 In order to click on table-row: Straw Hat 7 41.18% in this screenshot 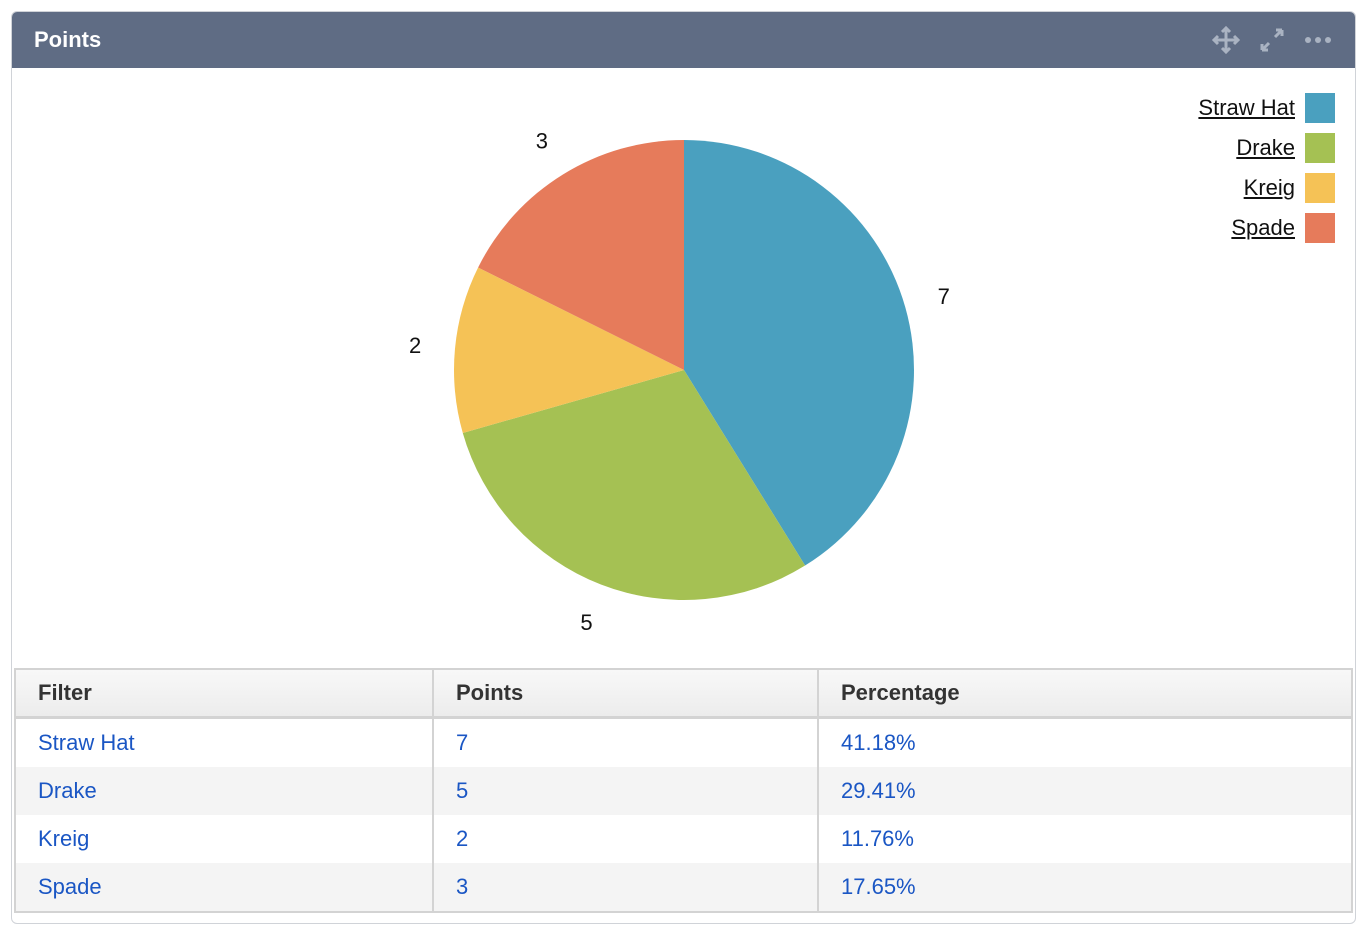, I will do `click(684, 742)`.